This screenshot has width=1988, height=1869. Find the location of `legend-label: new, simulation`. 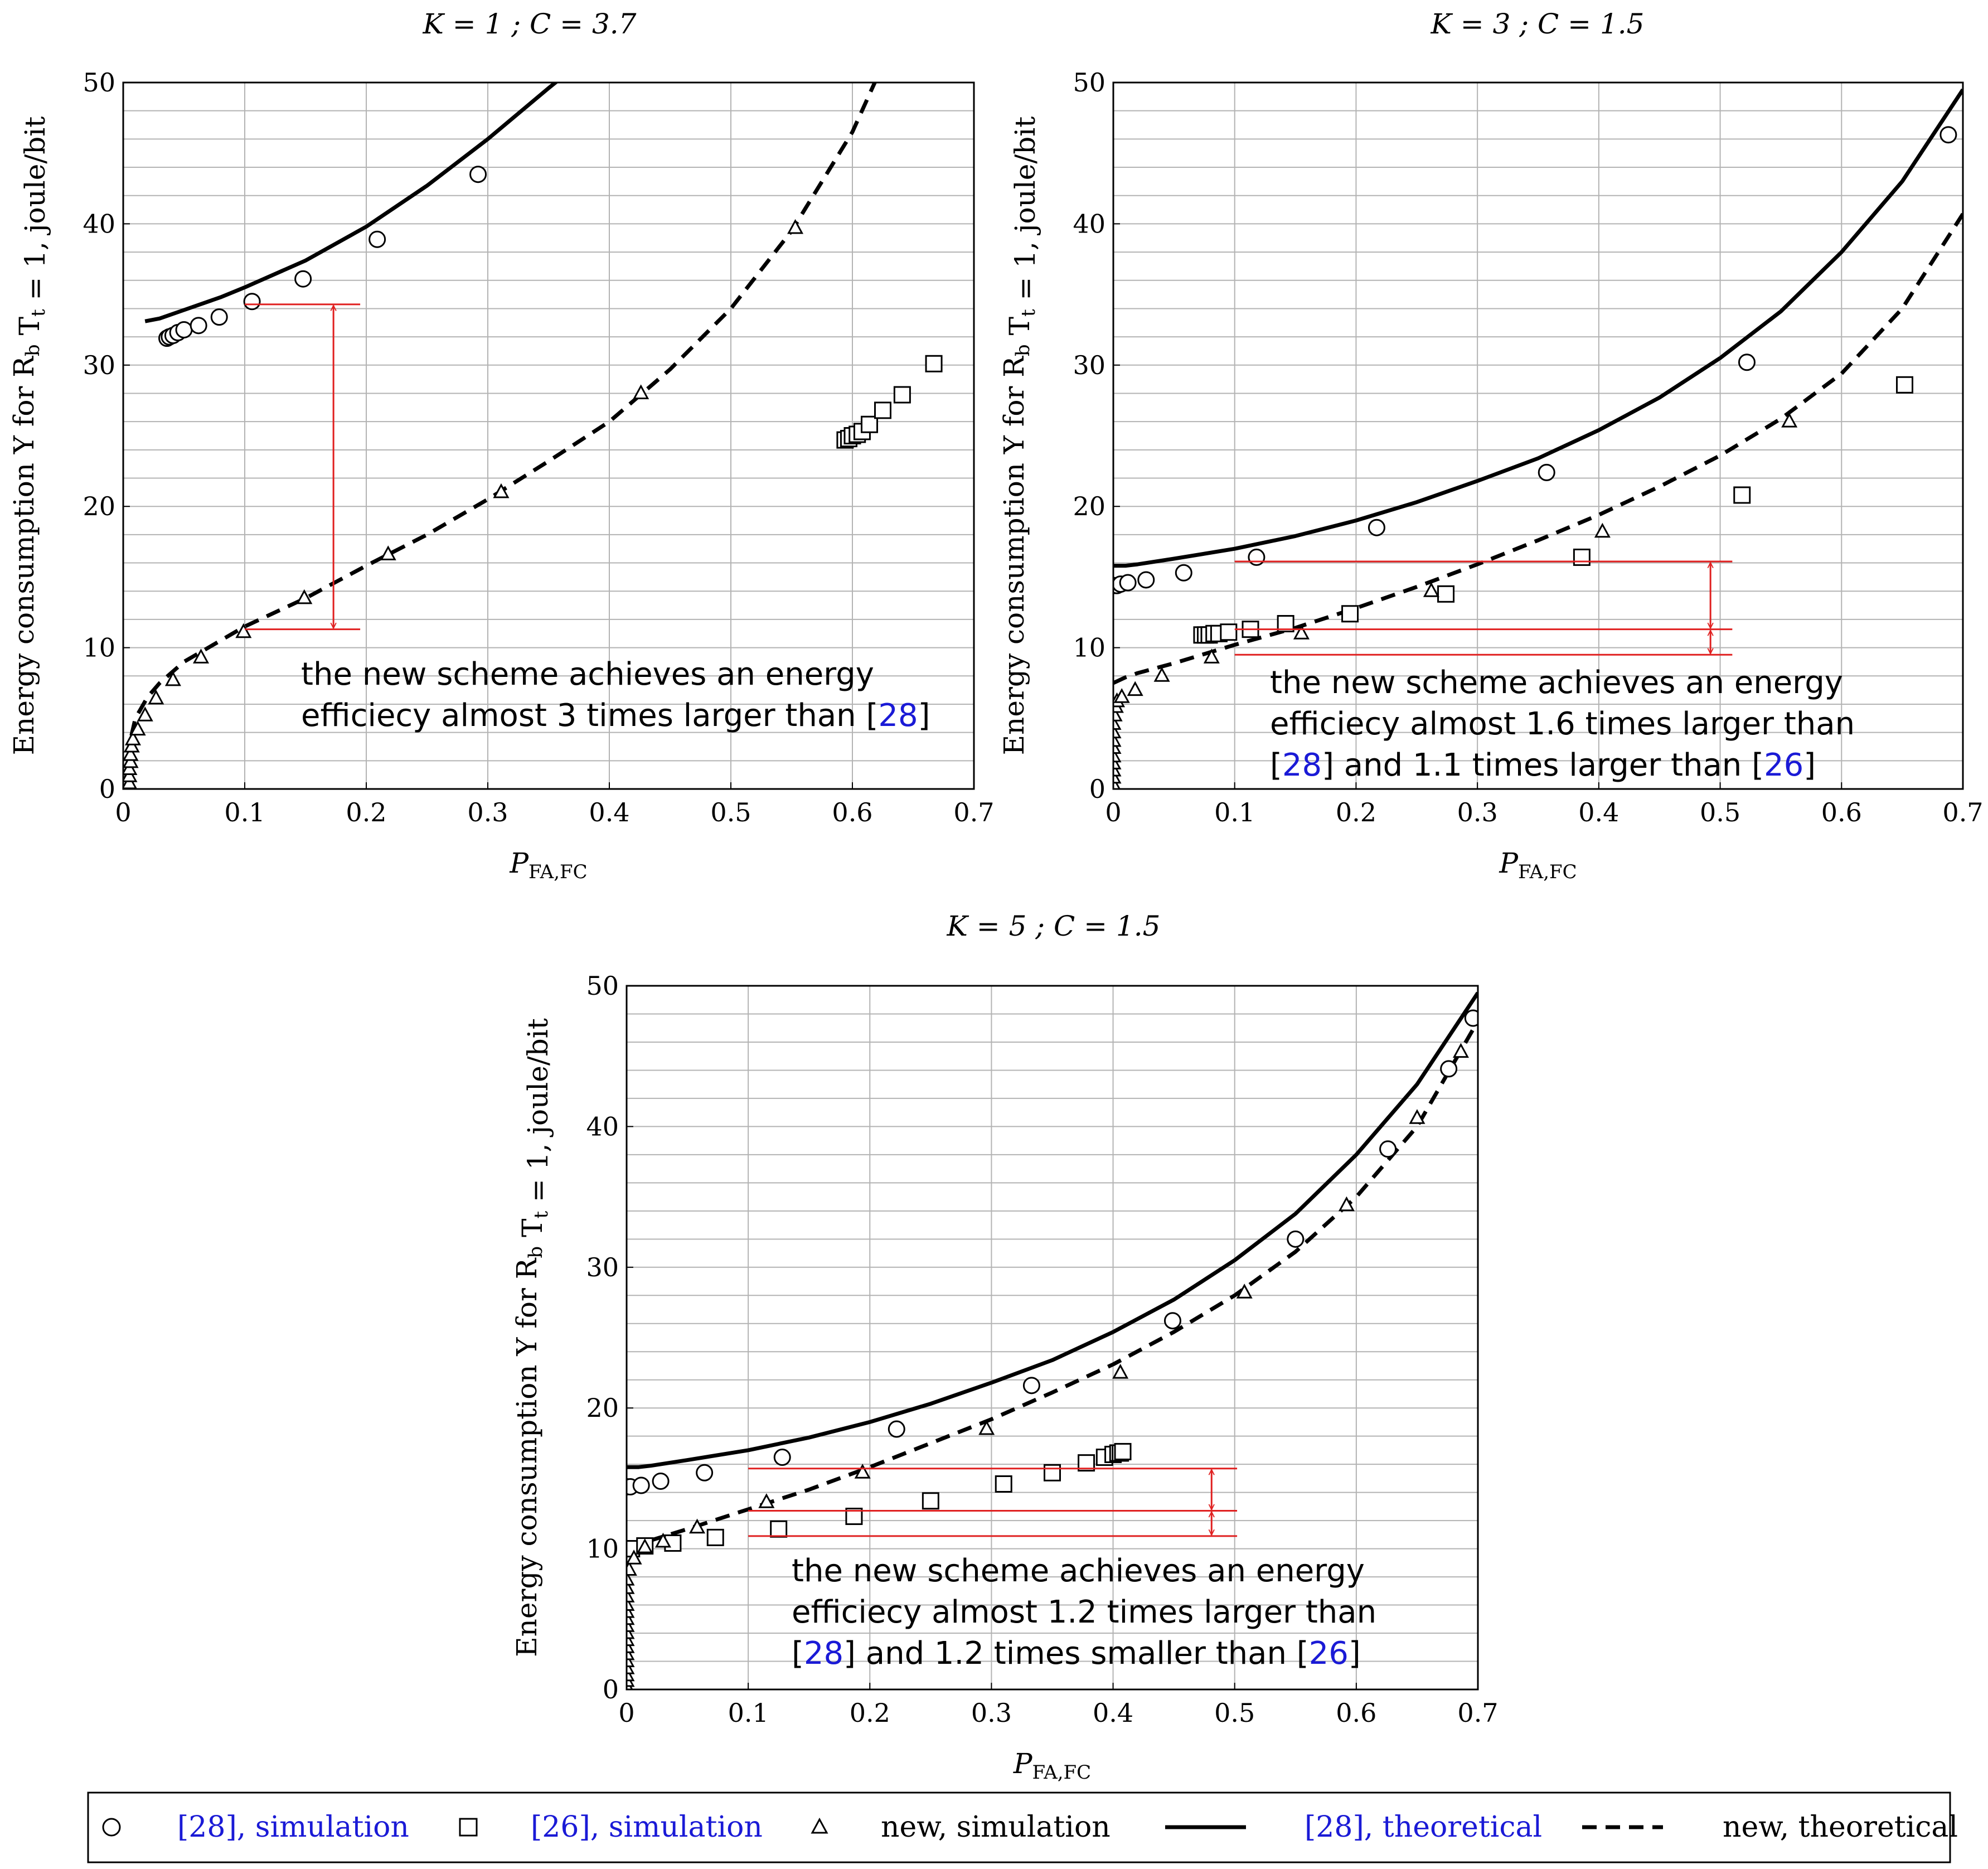

legend-label: new, simulation is located at coordinates (996, 1827).